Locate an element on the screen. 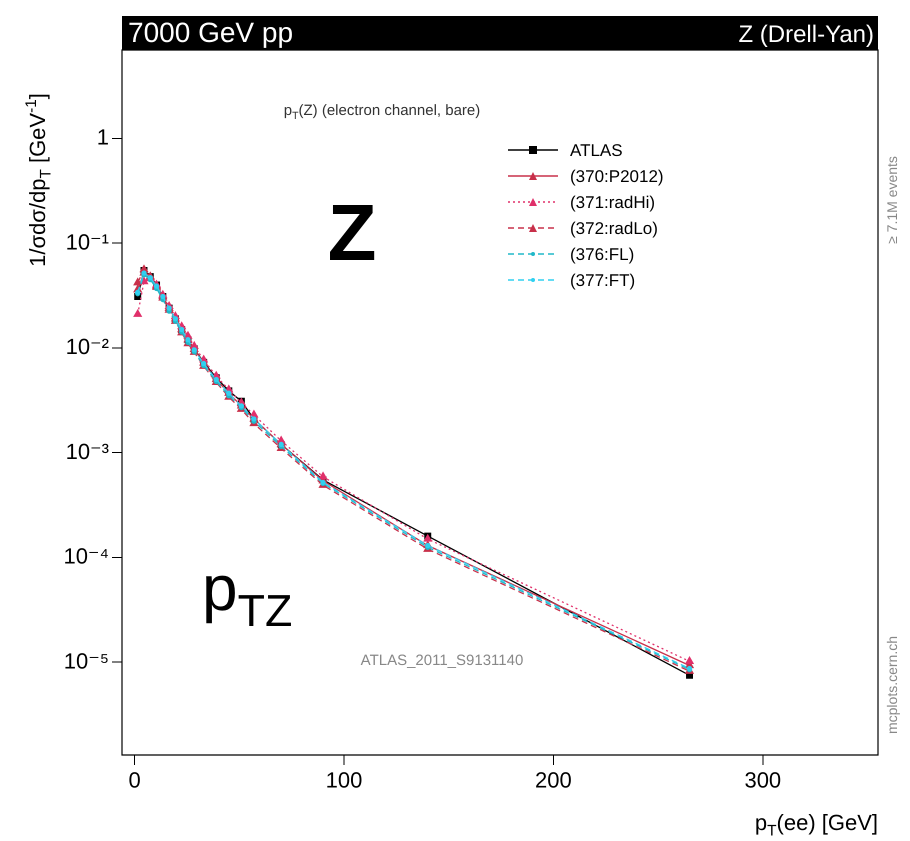 Image resolution: width=910 pixels, height=841 pixels. annotation: Z is located at coordinates (352, 232).